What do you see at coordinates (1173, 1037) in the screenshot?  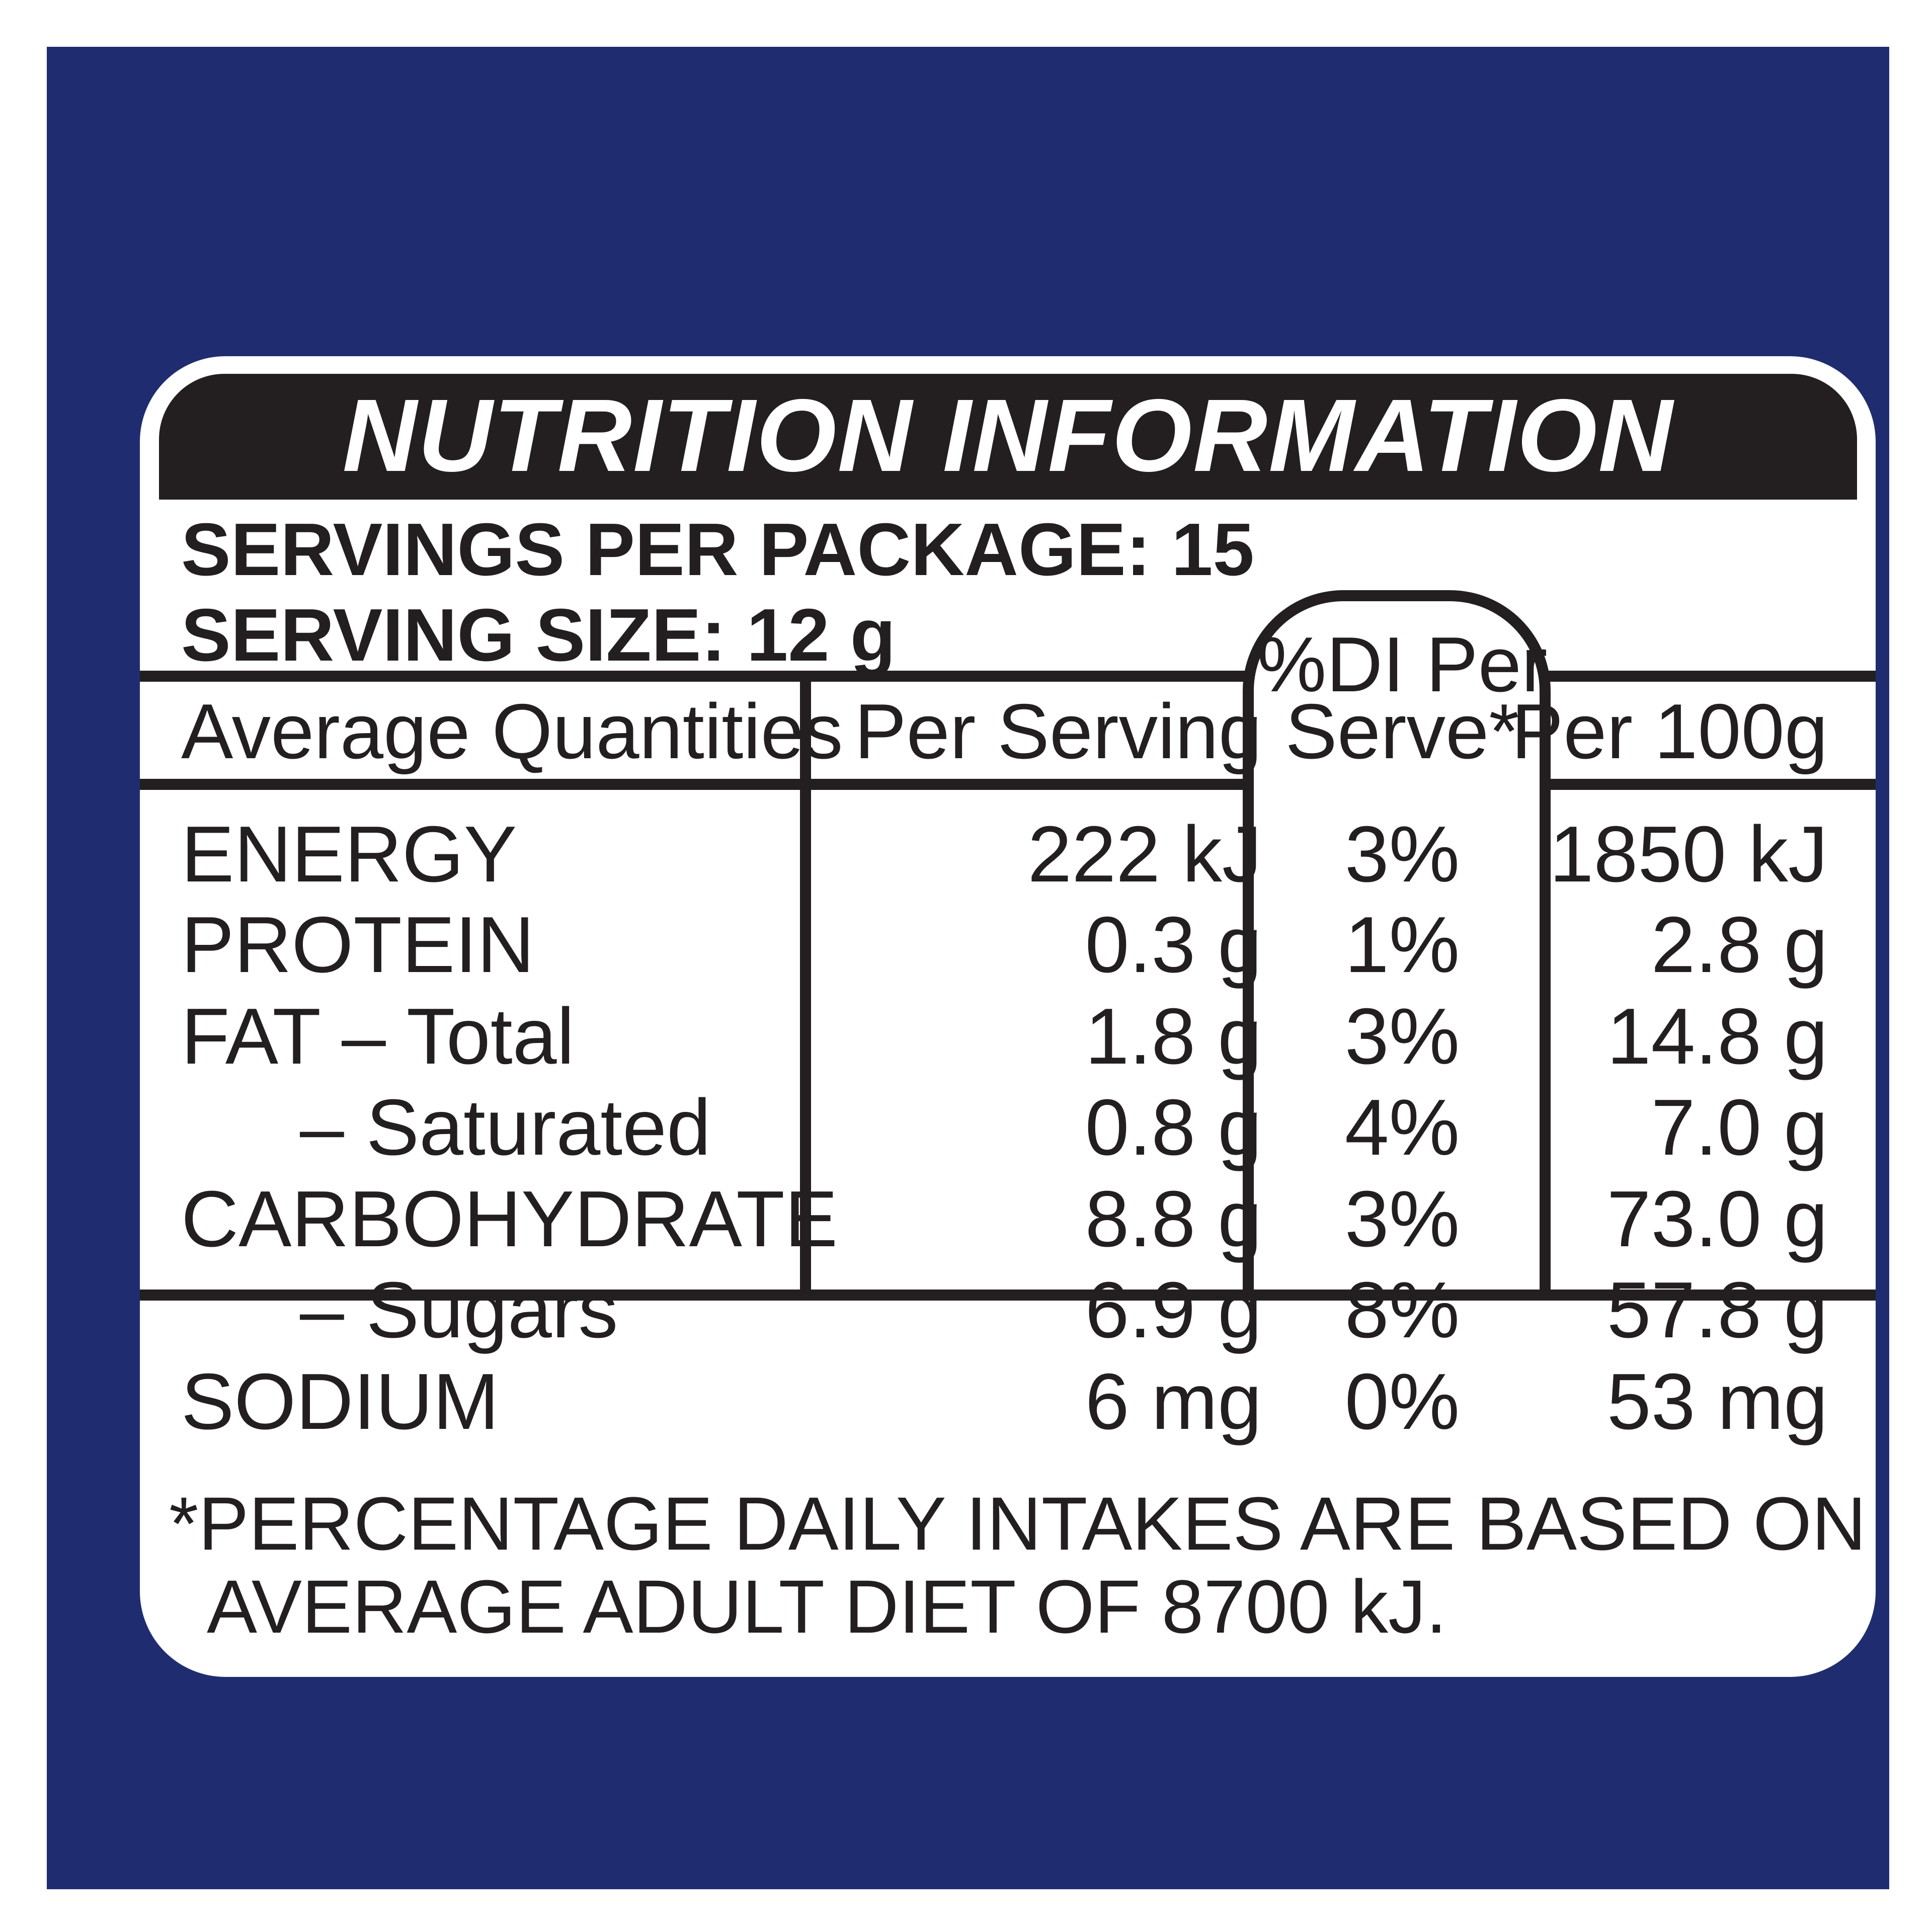 I see `row-per-serving-fat-total: 1.8 g` at bounding box center [1173, 1037].